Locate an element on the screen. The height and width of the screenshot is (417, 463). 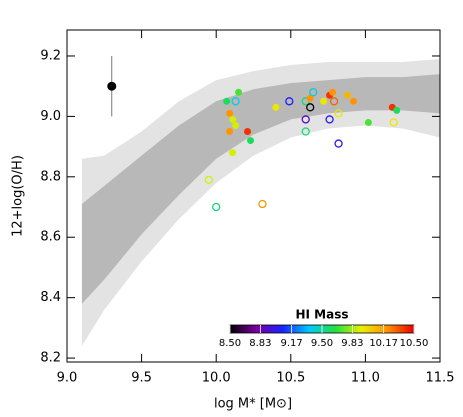
colorbar-title: HI Mass is located at coordinates (321, 315).